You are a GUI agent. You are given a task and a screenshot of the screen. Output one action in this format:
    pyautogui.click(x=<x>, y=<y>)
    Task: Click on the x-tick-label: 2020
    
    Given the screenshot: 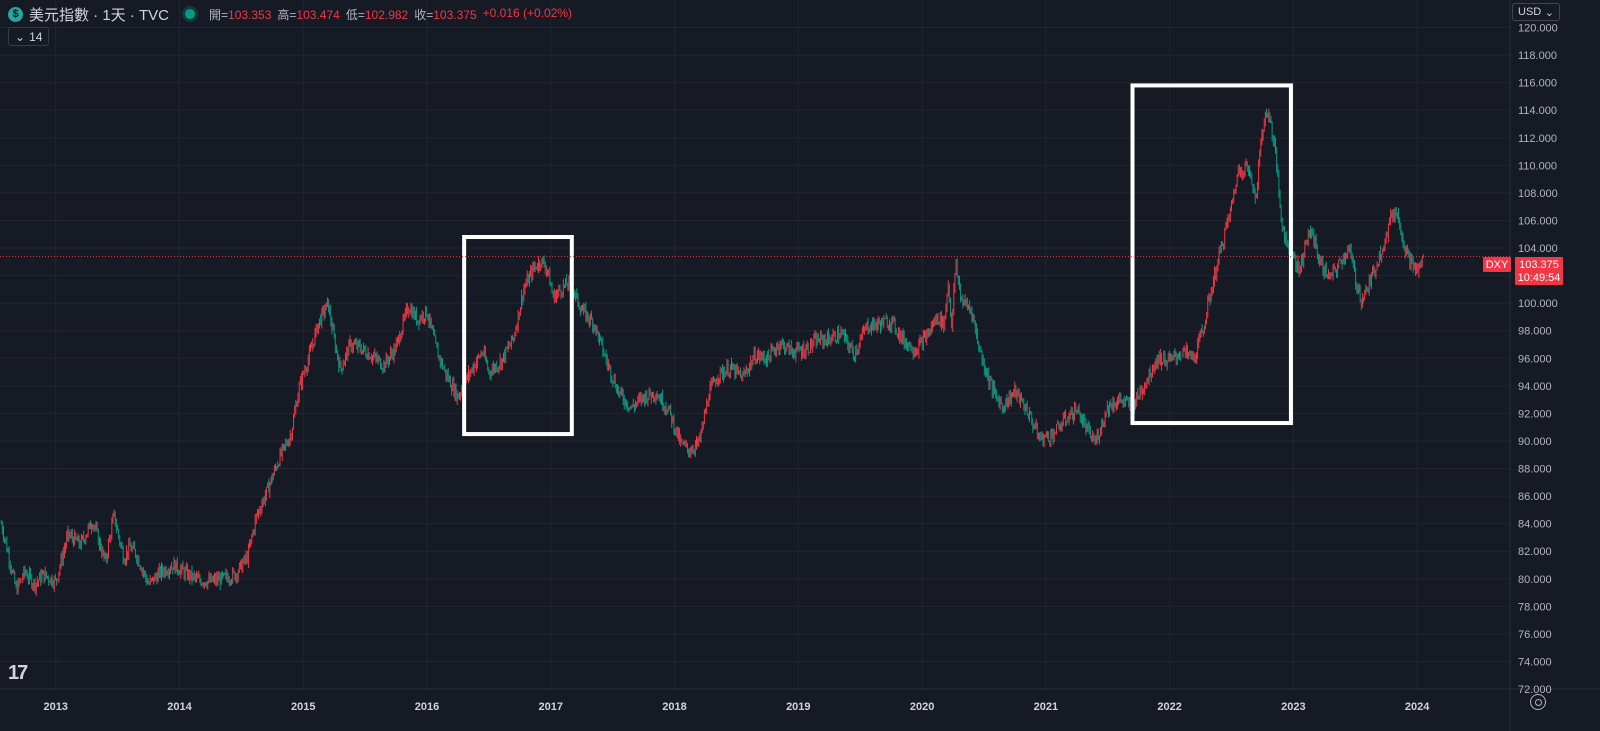 What is the action you would take?
    pyautogui.click(x=922, y=707)
    